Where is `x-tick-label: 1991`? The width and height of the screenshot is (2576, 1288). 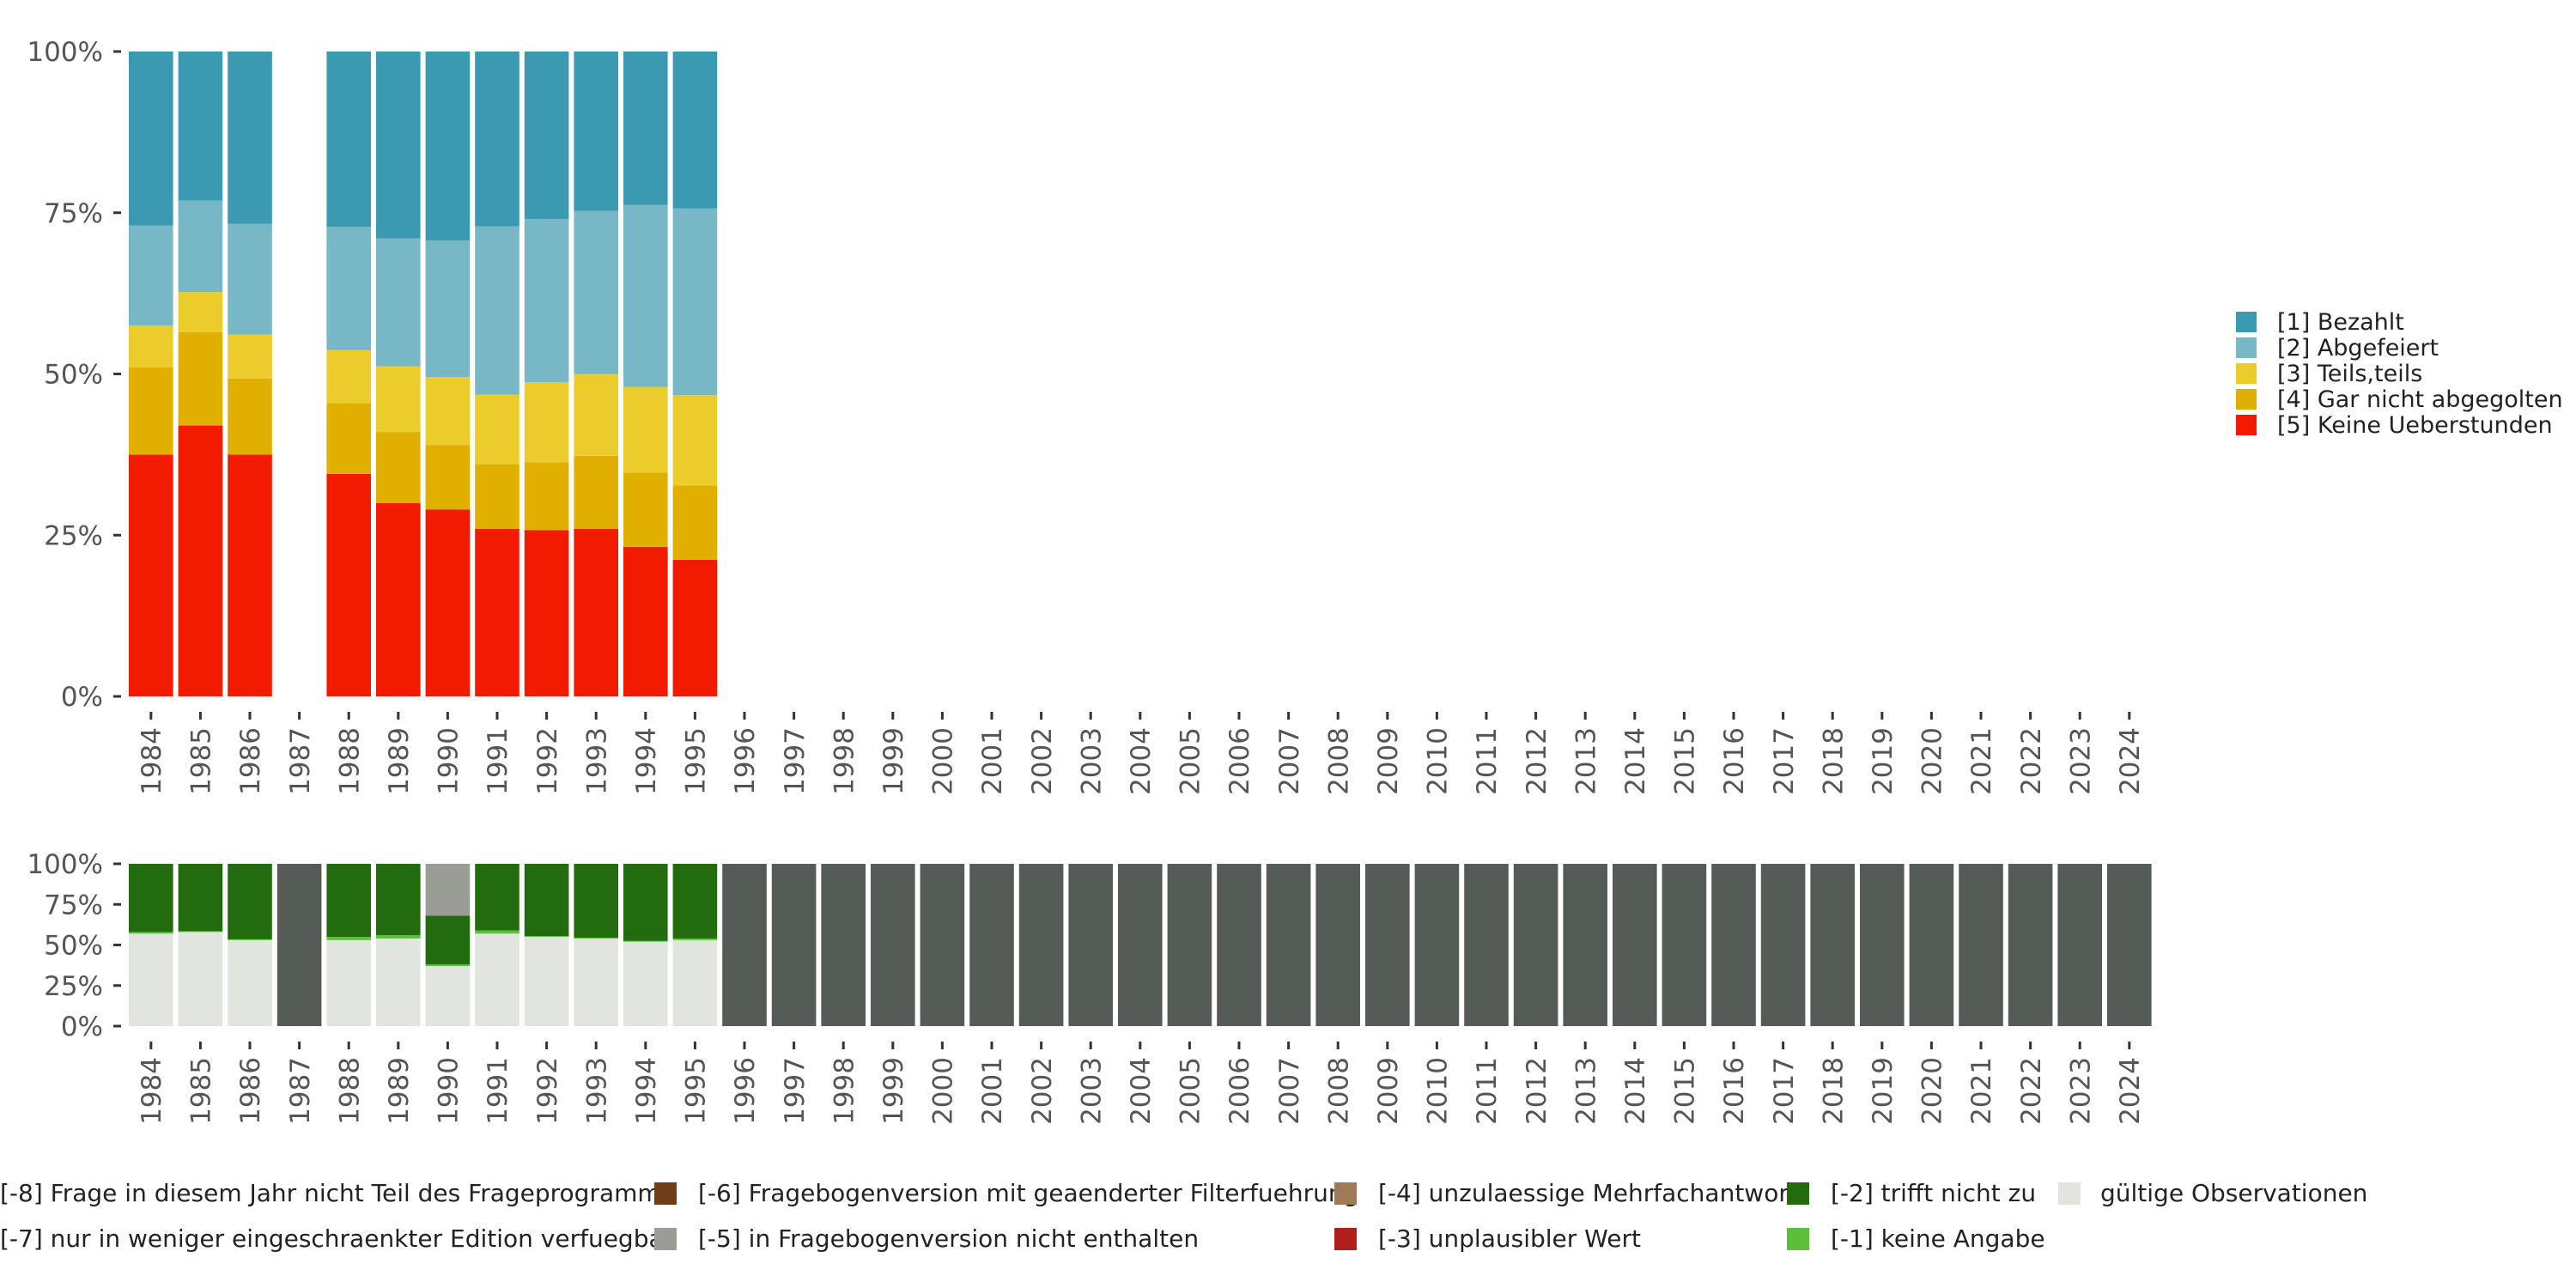 x-tick-label: 1991 is located at coordinates (498, 761).